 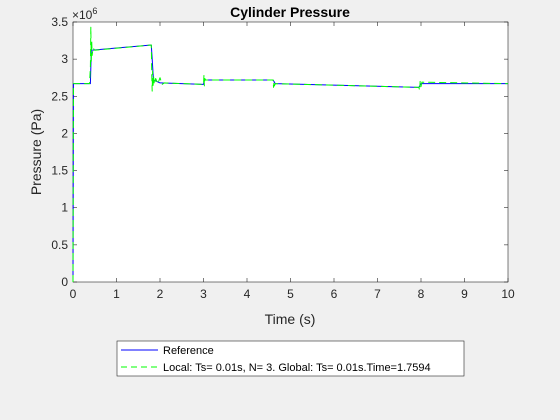 I want to click on y-exponent-label: ×10⁶, so click(x=84, y=14).